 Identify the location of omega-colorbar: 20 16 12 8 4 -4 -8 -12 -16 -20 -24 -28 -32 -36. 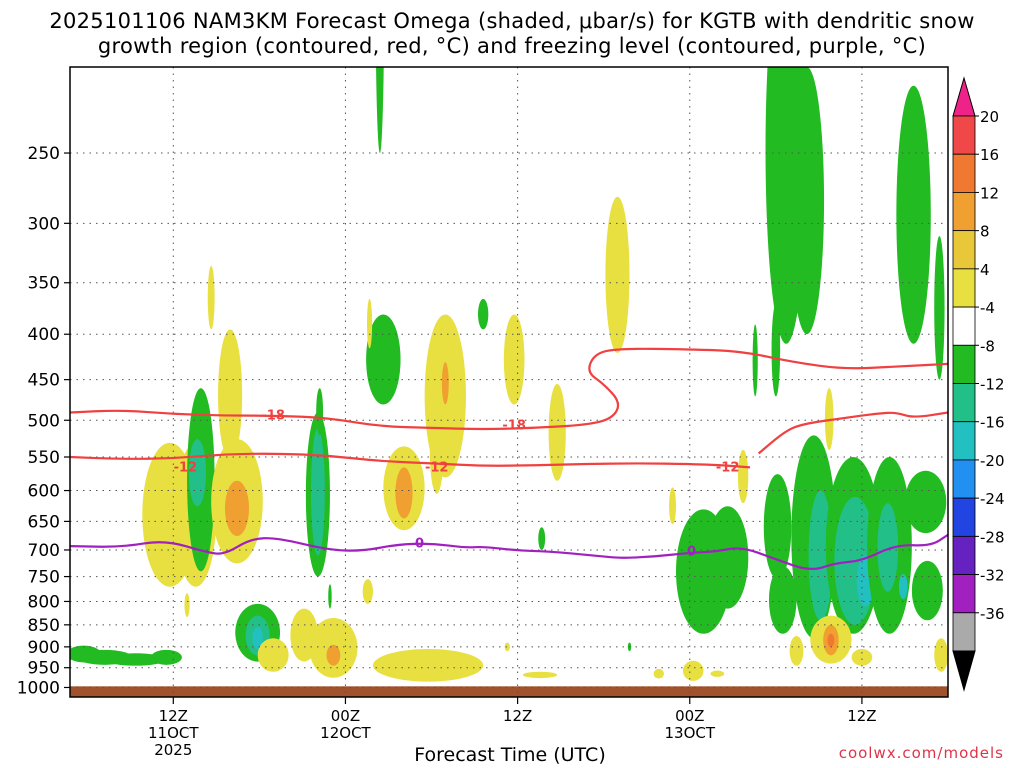
(978, 384).